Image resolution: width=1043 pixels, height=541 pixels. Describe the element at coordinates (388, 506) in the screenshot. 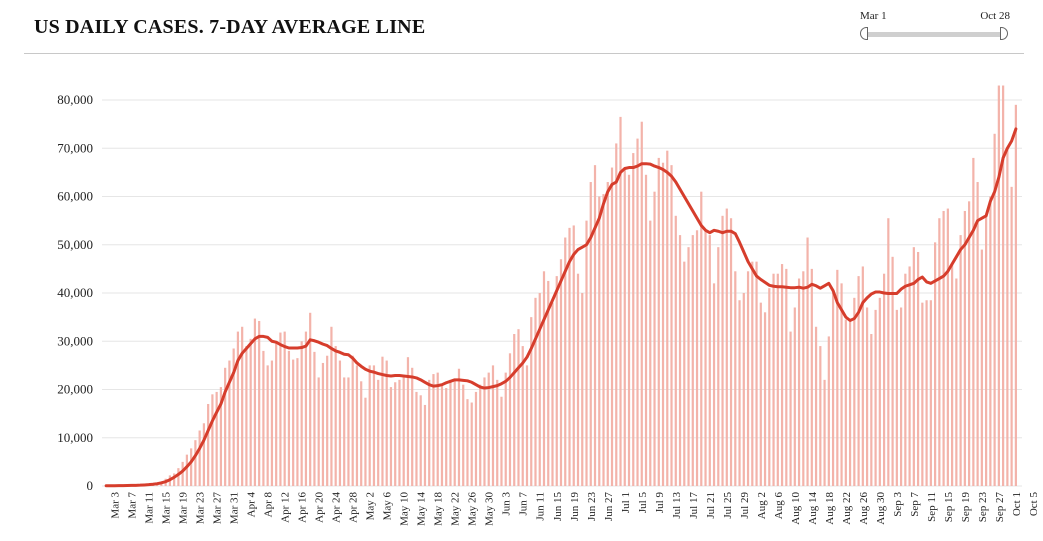

I see `x-tick-label: May 6` at that location.